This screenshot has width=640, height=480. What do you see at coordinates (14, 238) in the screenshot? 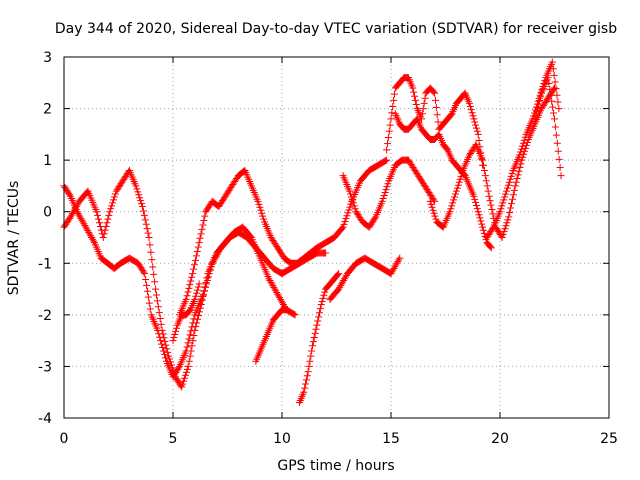
I see `y-axis-label: SDTVAR / TECUs` at bounding box center [14, 238].